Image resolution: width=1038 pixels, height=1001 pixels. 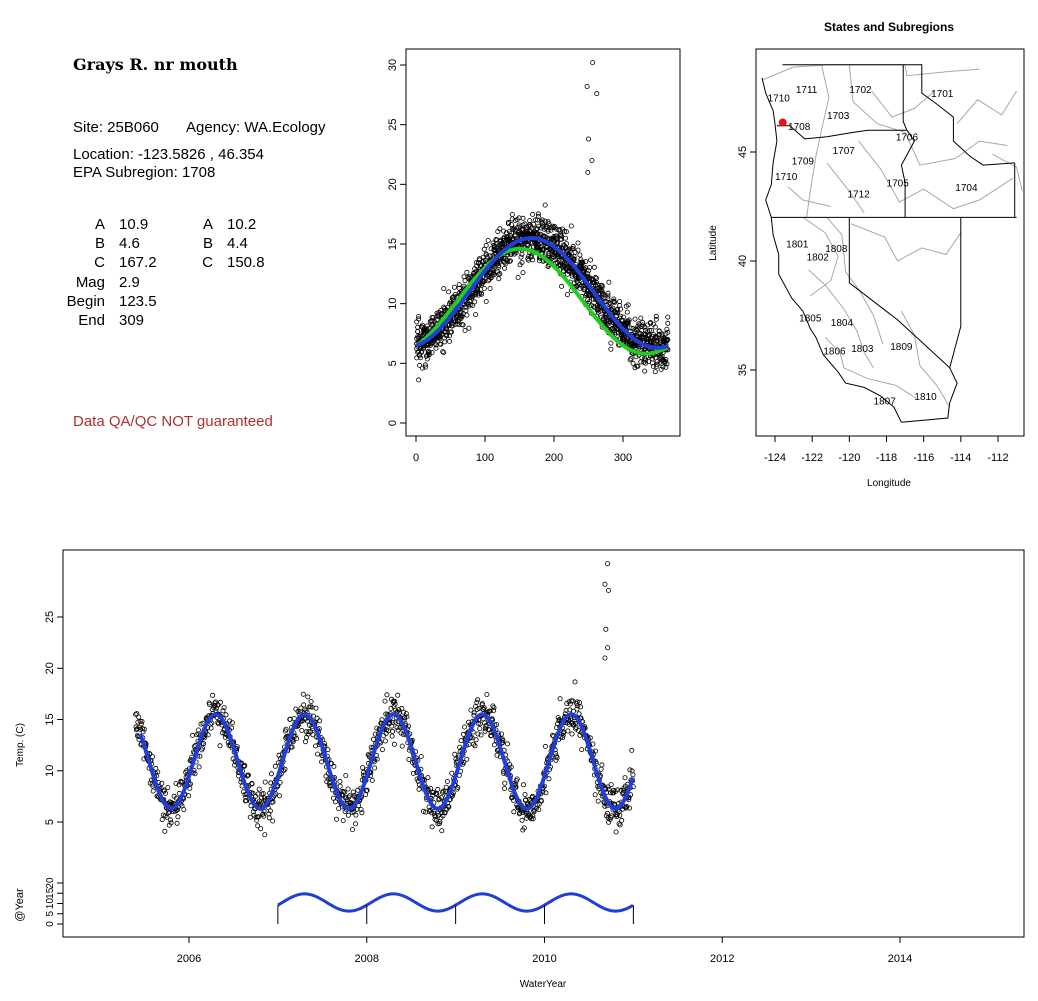 What do you see at coordinates (743, 152) in the screenshot?
I see `map-y-tick-label: 45` at bounding box center [743, 152].